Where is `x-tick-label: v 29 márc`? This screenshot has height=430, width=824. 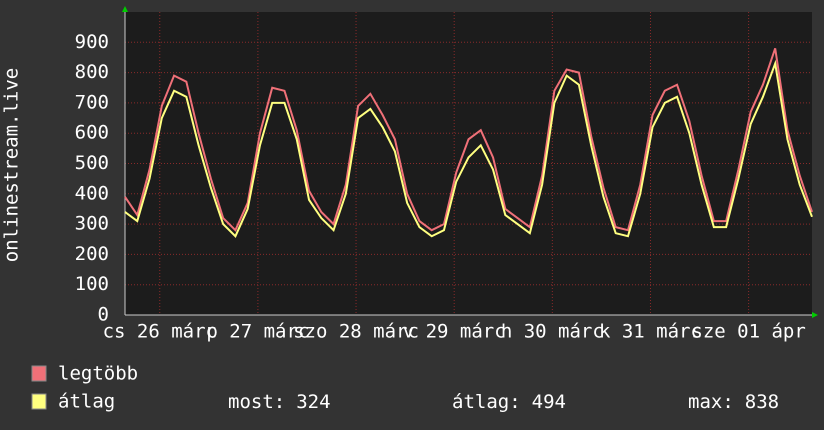
x-tick-label: v 29 márc is located at coordinates (454, 332).